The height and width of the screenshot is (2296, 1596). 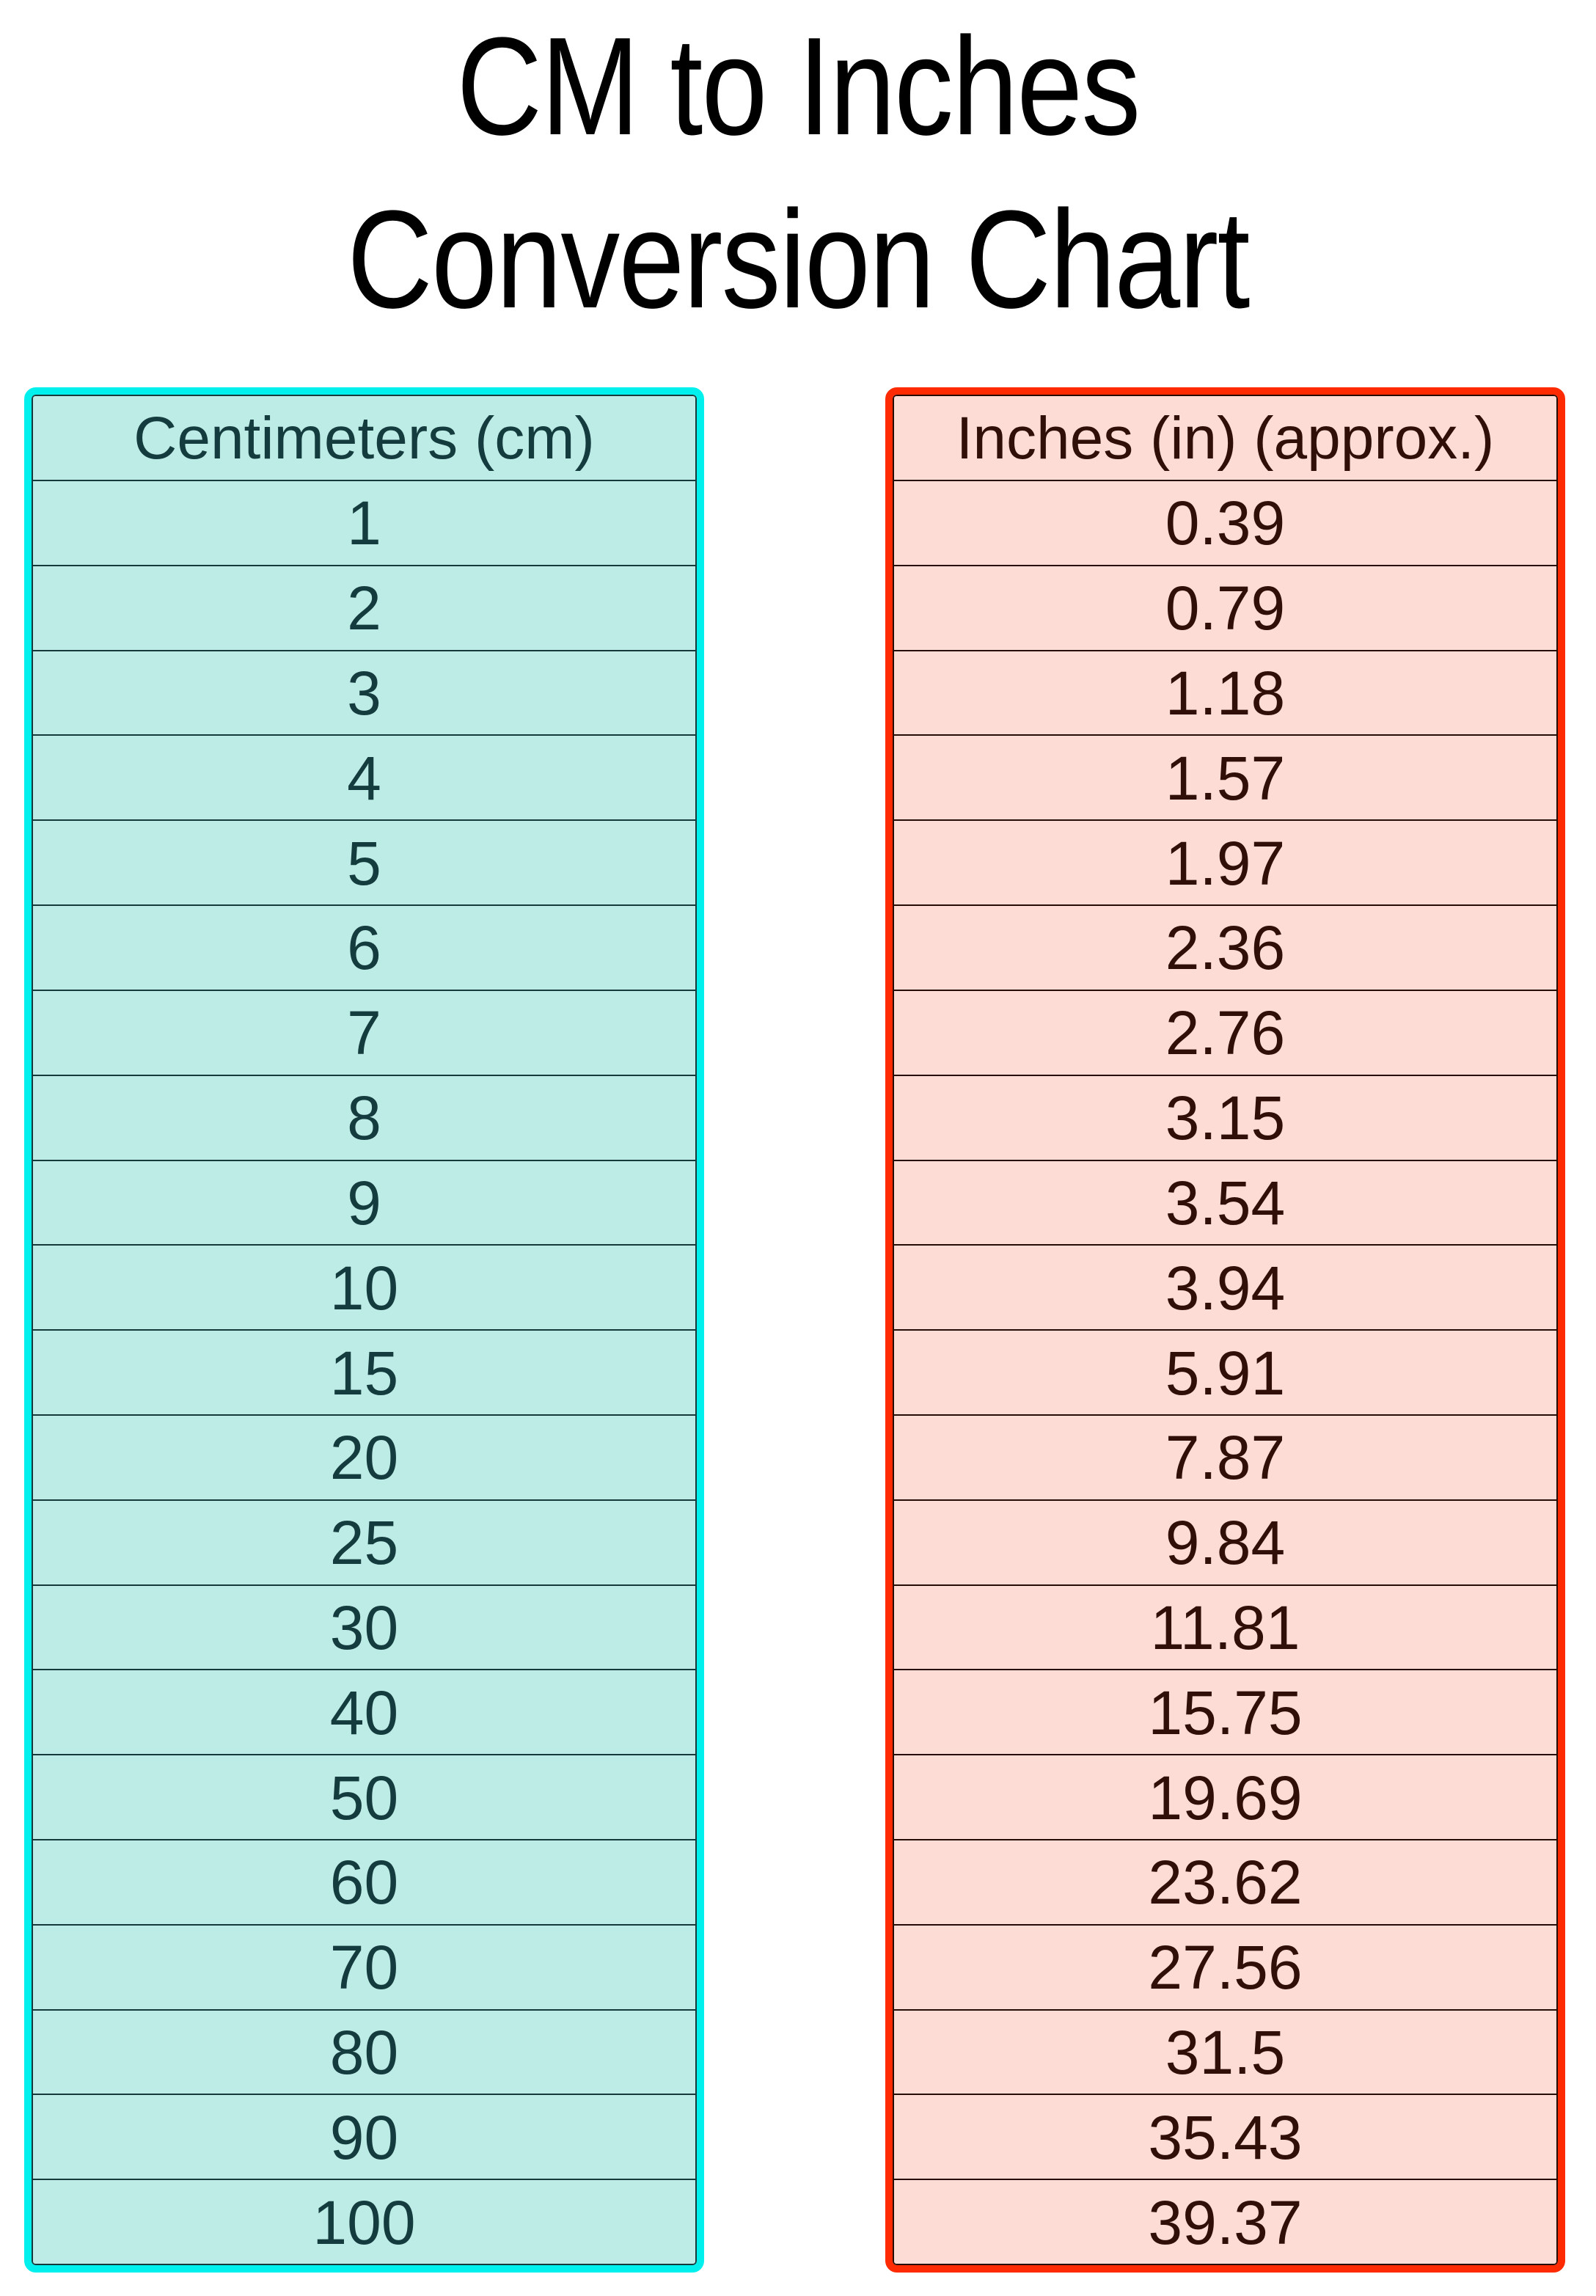 What do you see at coordinates (364, 1543) in the screenshot?
I see `table-row: 25` at bounding box center [364, 1543].